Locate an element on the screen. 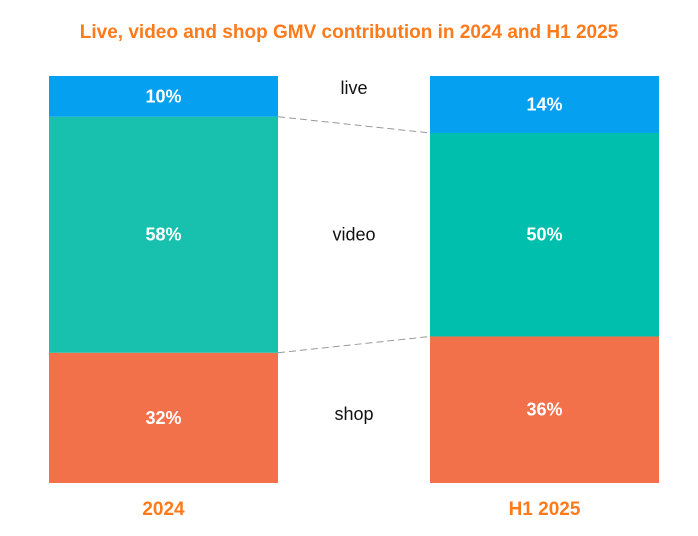 The height and width of the screenshot is (536, 698). data-label: 10% is located at coordinates (163, 96).